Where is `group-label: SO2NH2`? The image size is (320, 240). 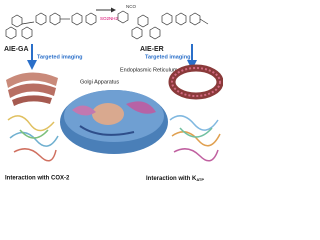
group-label: SO2NH2 is located at coordinates (109, 18).